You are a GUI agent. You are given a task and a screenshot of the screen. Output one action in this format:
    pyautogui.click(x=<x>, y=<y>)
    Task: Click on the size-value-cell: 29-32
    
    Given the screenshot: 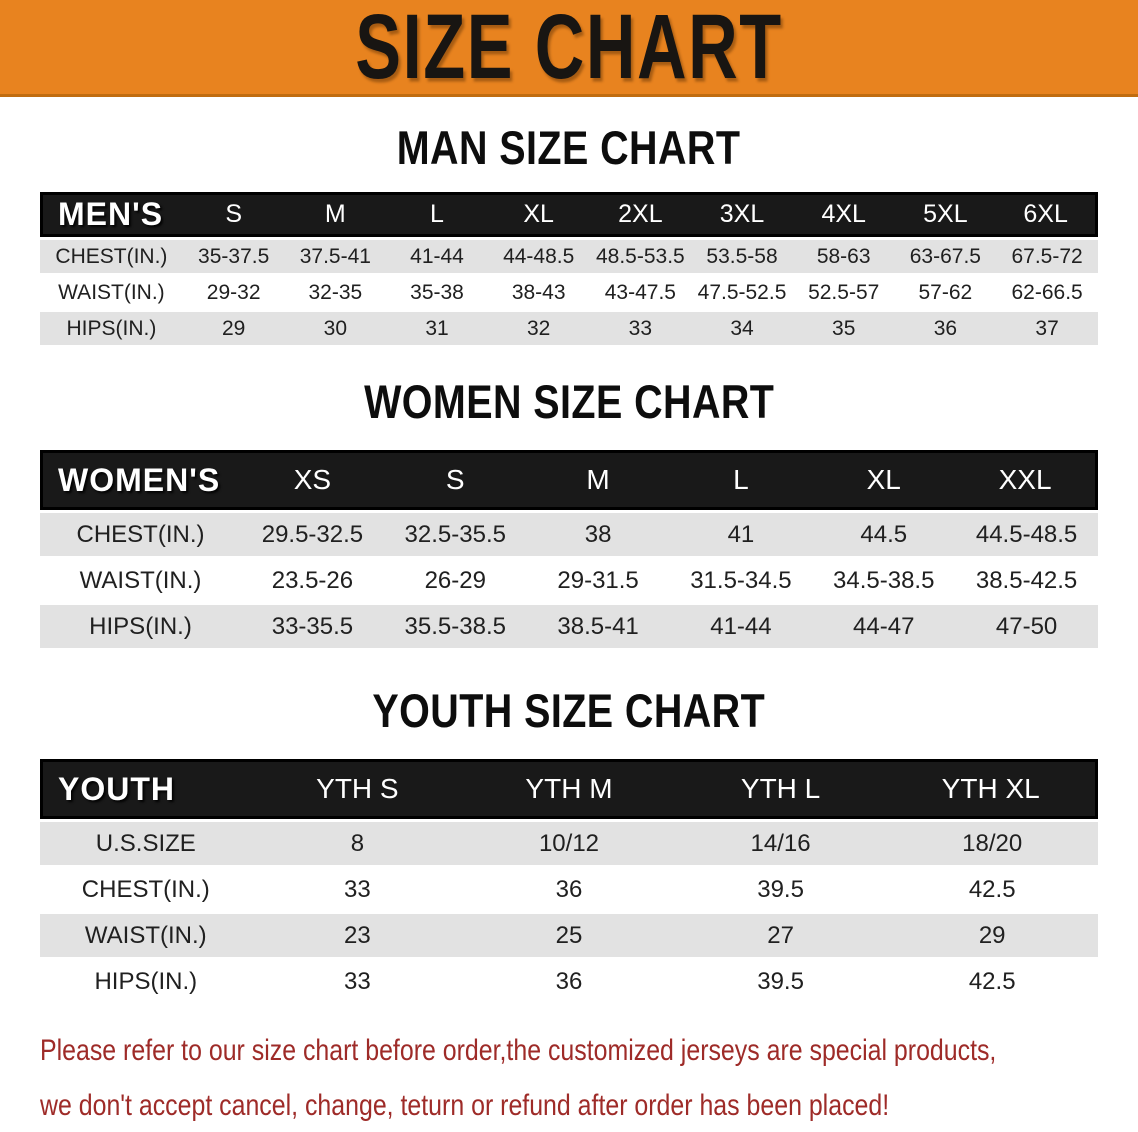 What is the action you would take?
    pyautogui.click(x=233, y=292)
    